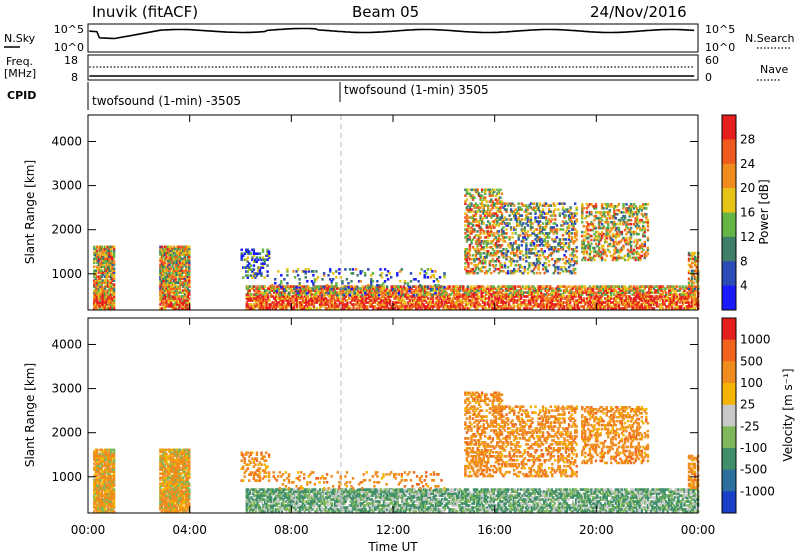 Image resolution: width=800 pixels, height=554 pixels. What do you see at coordinates (747, 213) in the screenshot?
I see `colorbar-tick-label: 16` at bounding box center [747, 213].